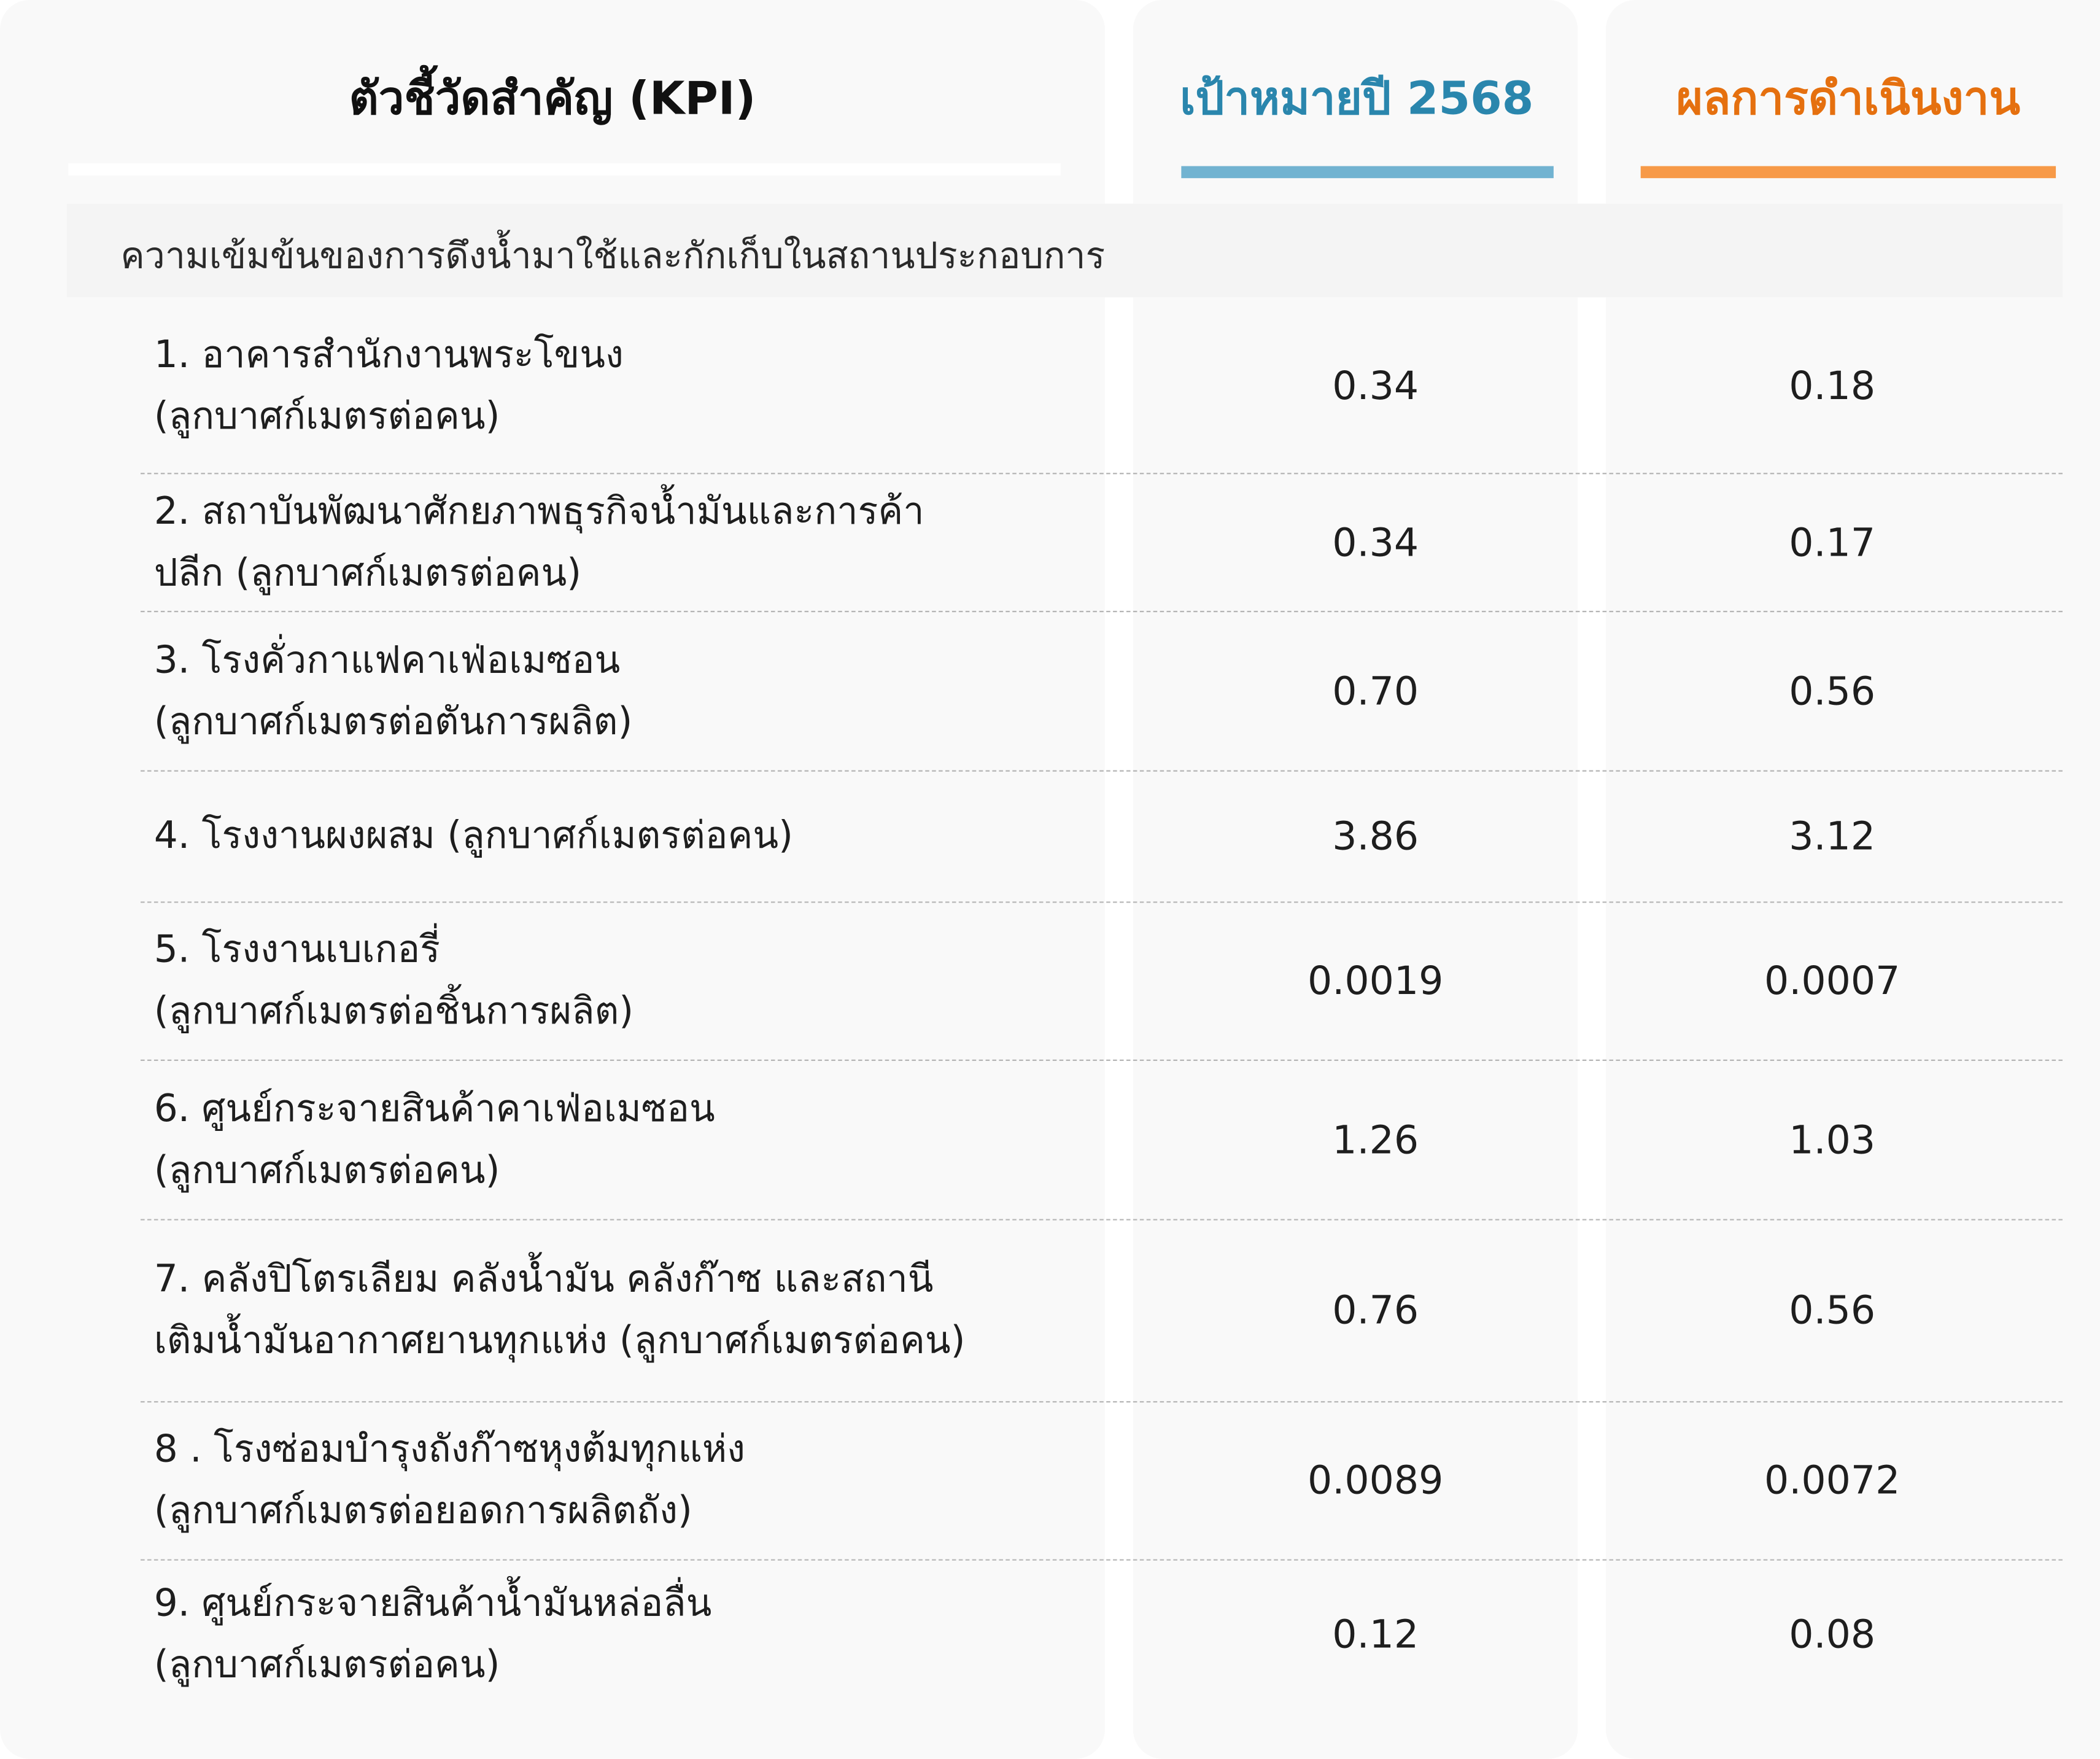 The height and width of the screenshot is (1759, 2100). Describe the element at coordinates (1832, 980) in the screenshot. I see `result-value: 0.0007` at that location.